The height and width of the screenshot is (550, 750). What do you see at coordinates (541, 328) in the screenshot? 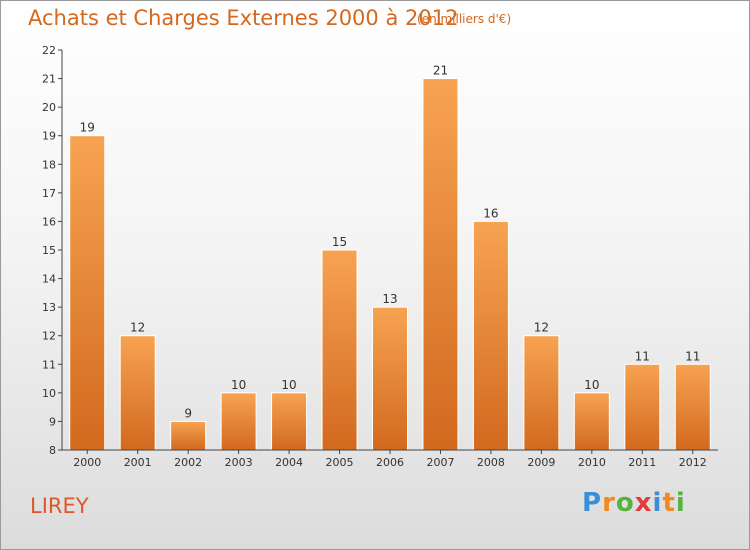
I see `data-label-2009: 12` at bounding box center [541, 328].